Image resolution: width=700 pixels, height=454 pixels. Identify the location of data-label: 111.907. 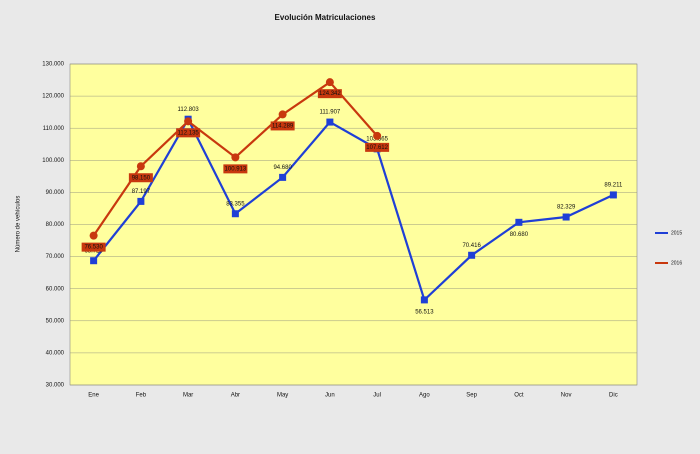
(329, 113).